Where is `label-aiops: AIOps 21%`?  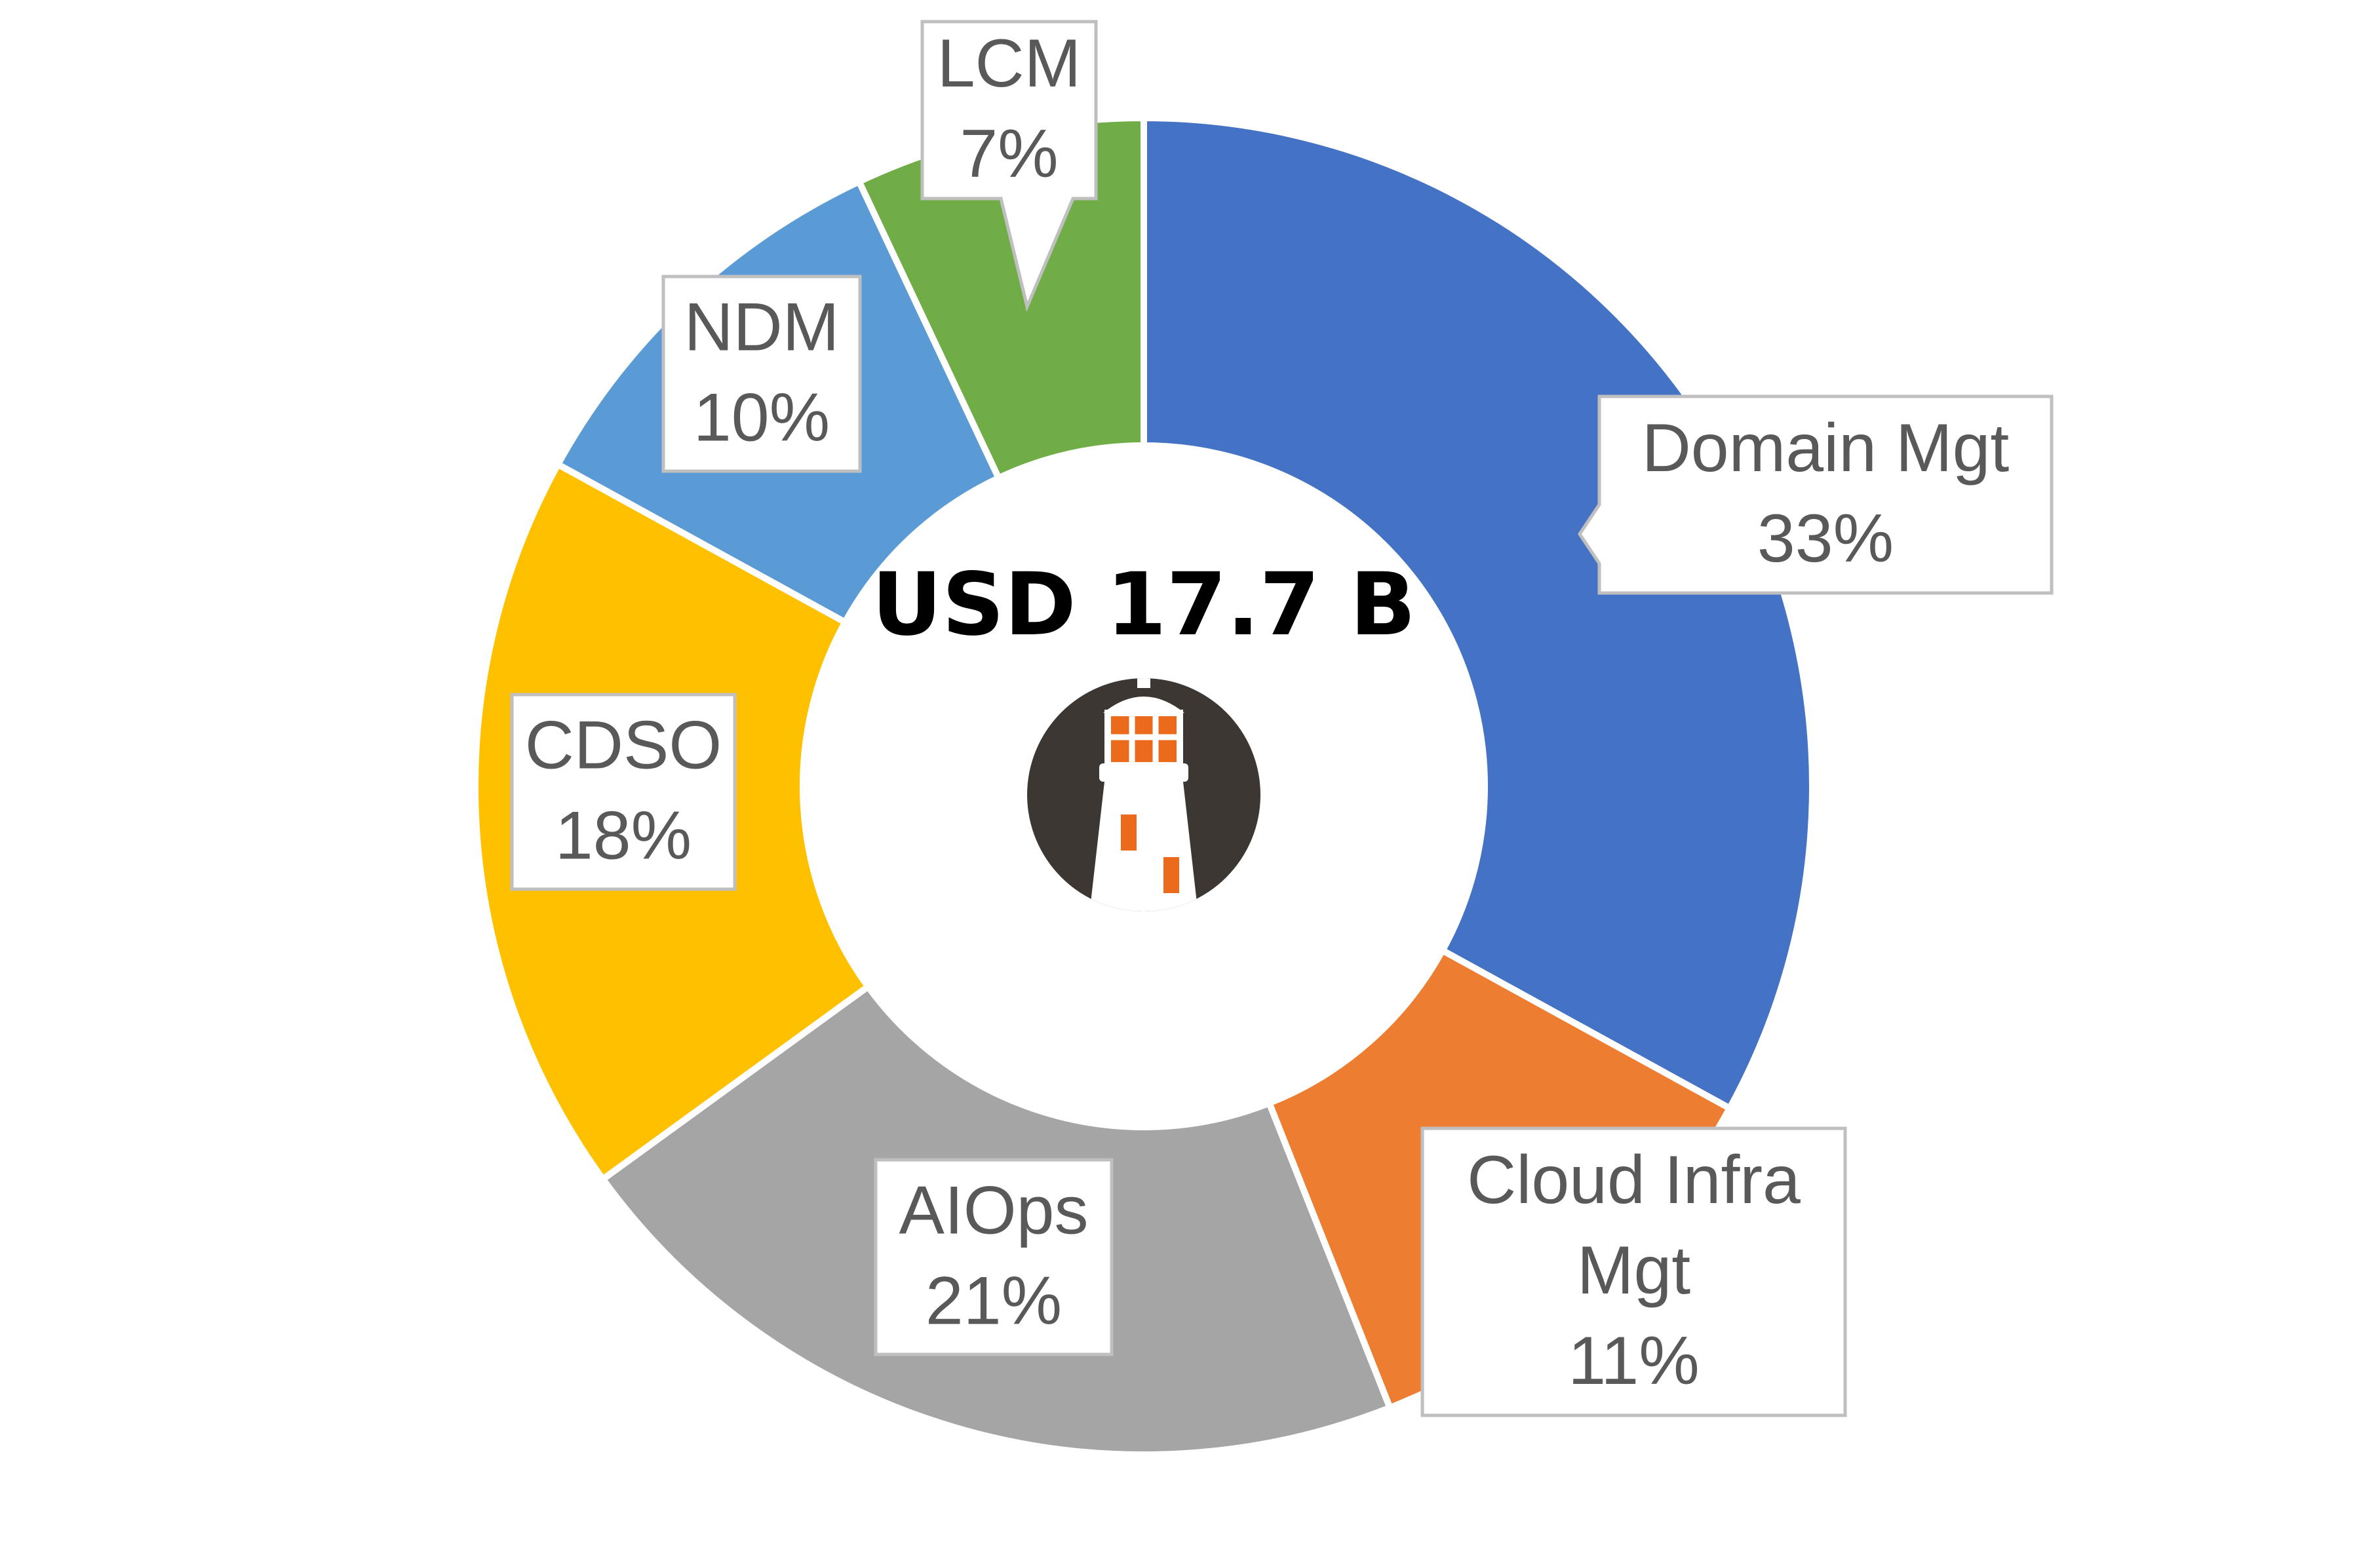
label-aiops: AIOps 21% is located at coordinates (994, 1257).